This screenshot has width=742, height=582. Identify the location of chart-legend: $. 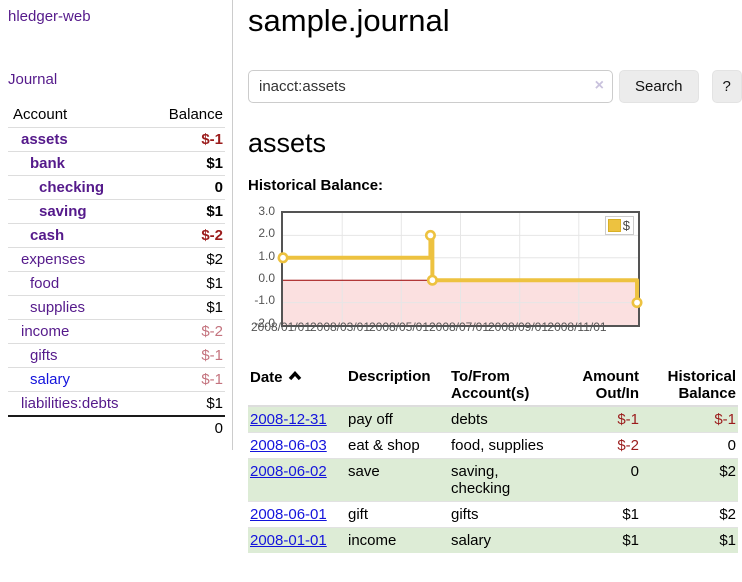
(619, 225).